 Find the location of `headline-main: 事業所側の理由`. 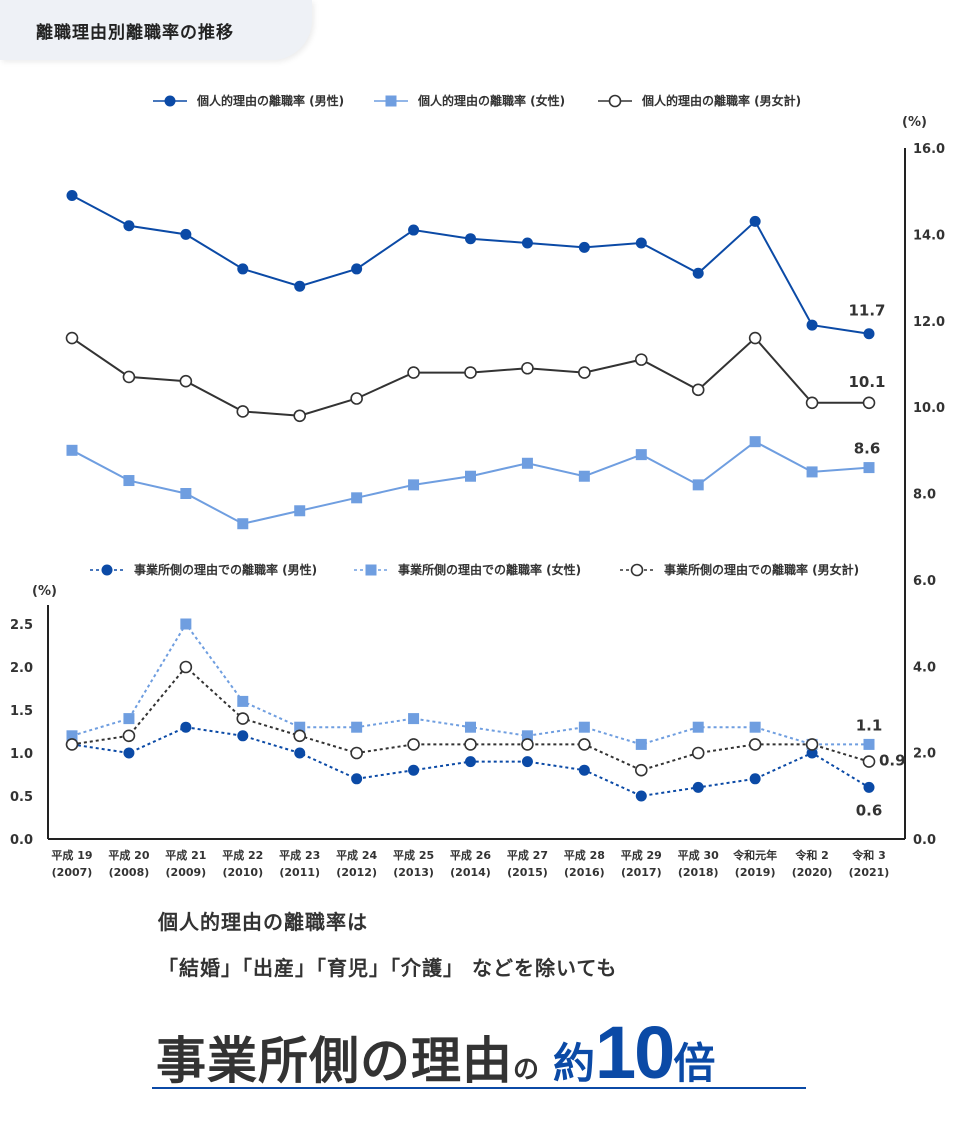

headline-main: 事業所側の理由 is located at coordinates (334, 1061).